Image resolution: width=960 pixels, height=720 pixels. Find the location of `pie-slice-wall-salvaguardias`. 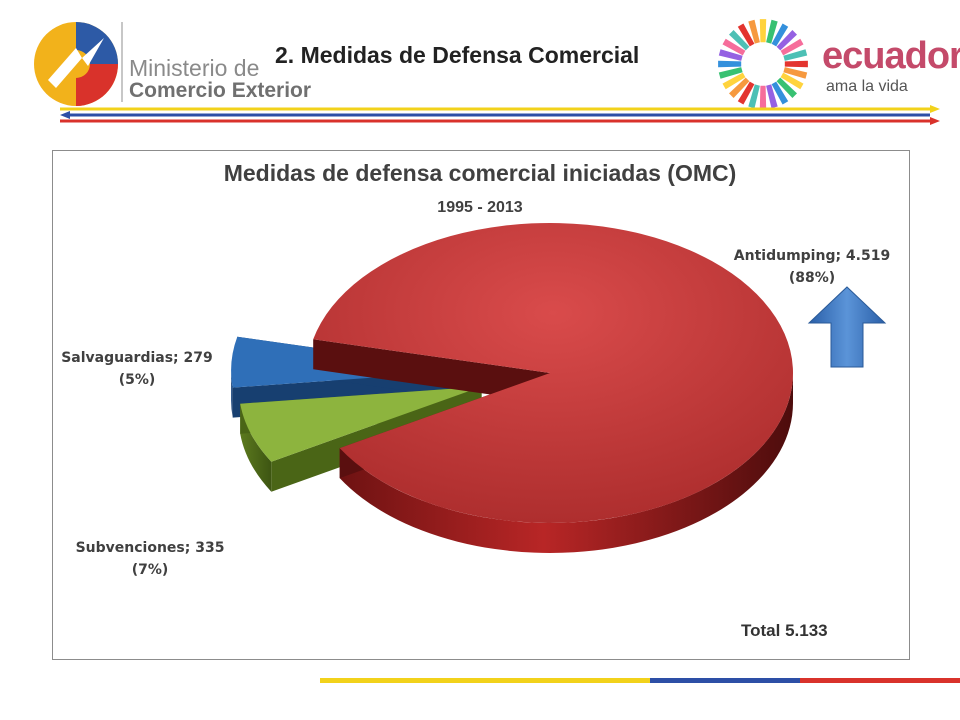

pie-slice-wall-salvaguardias is located at coordinates (232, 394).